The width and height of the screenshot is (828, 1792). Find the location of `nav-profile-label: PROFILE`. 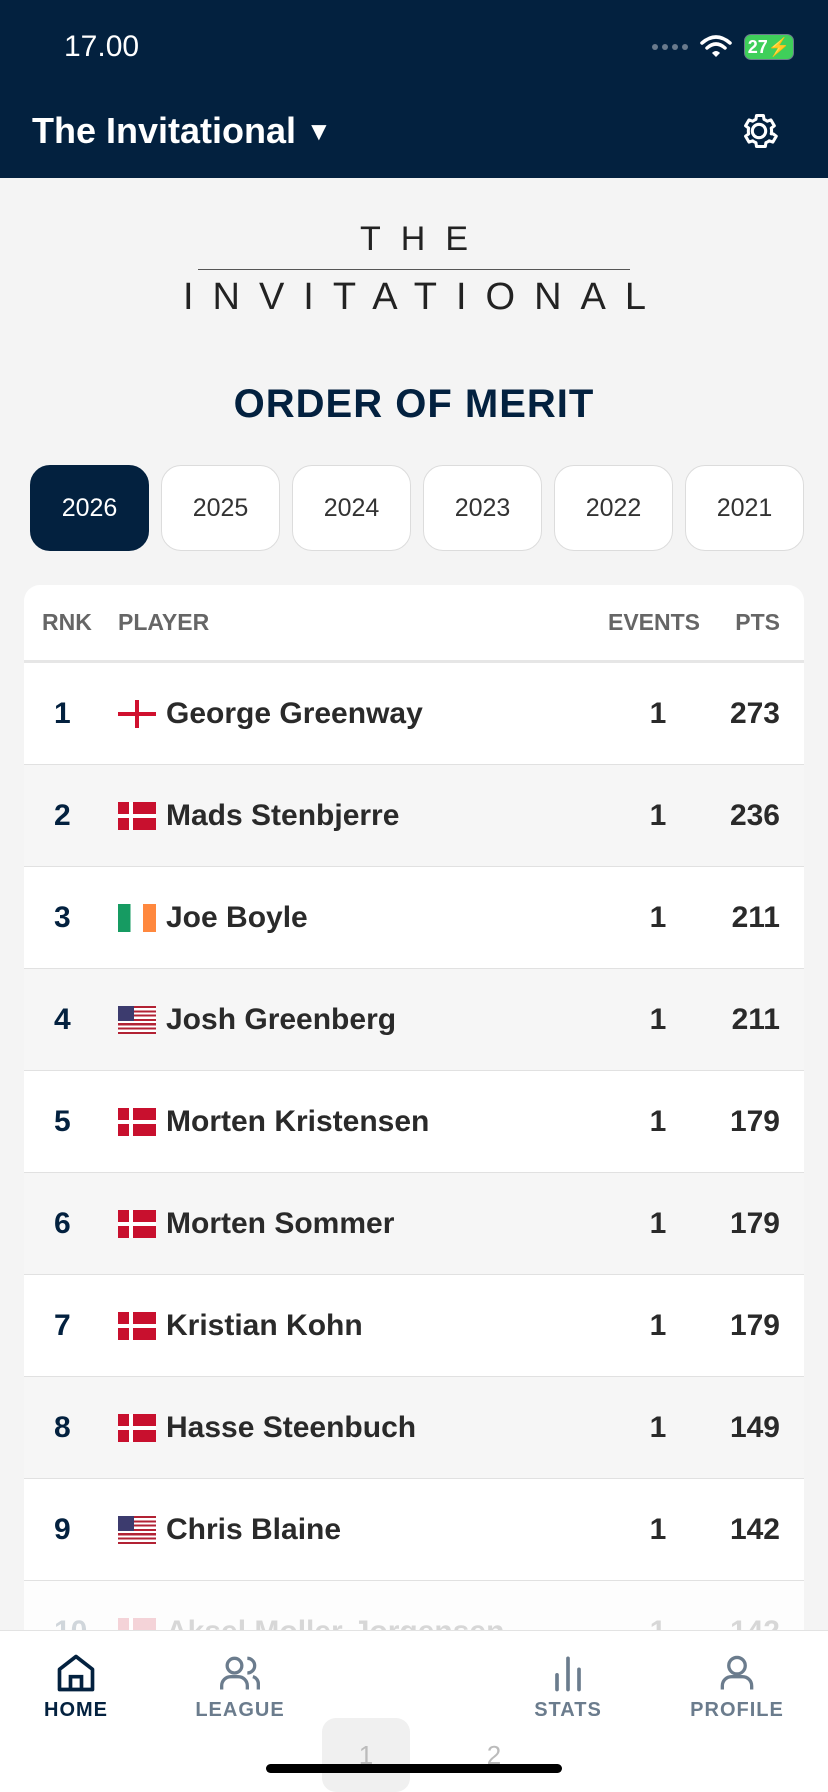

nav-profile-label: PROFILE is located at coordinates (737, 1710).